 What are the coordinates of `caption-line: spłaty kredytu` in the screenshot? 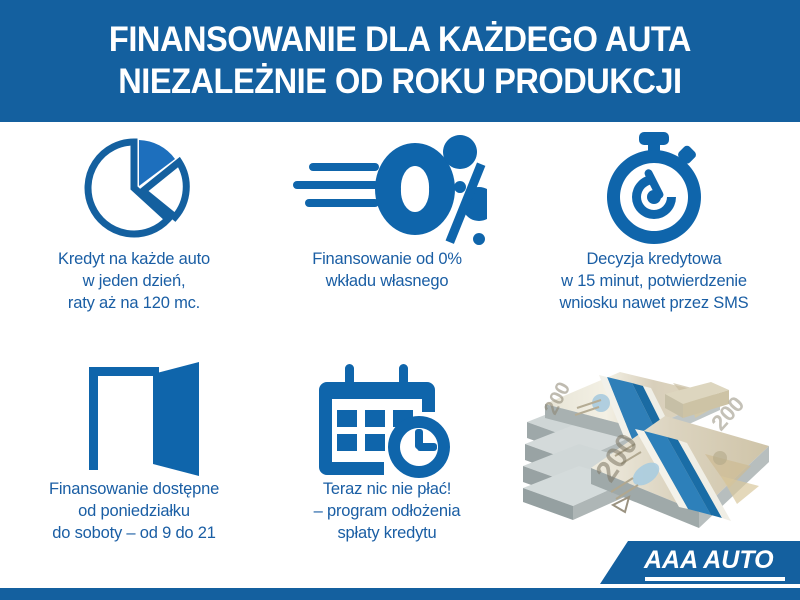 It's located at (387, 533).